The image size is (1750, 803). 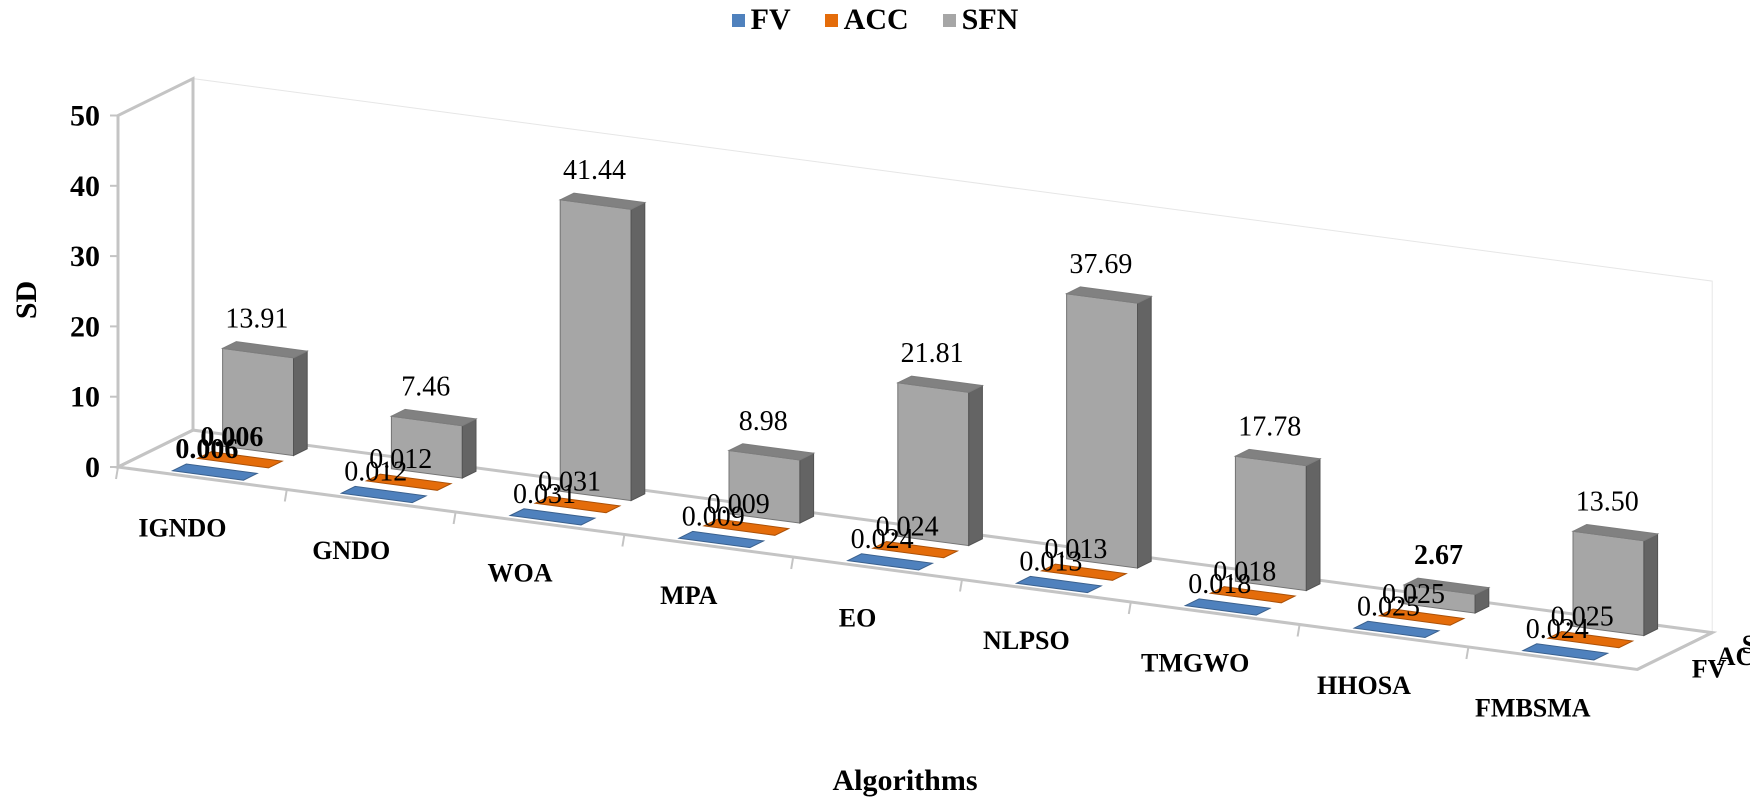 I want to click on data-label-sfn-tmgwo: 17.78, so click(x=1269, y=427).